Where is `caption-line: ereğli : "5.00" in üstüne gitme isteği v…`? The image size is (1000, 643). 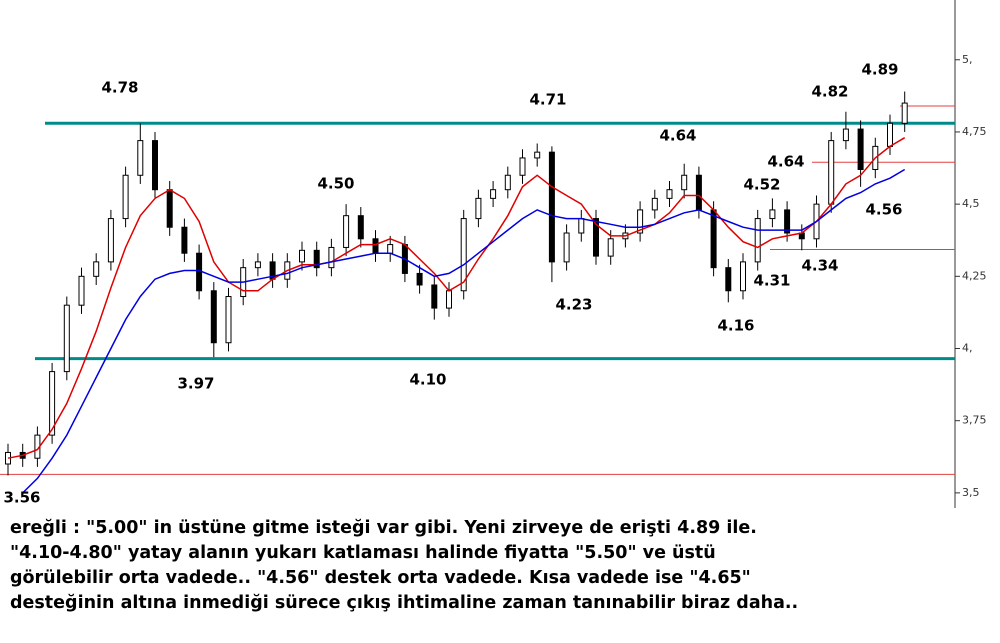
caption-line: ereğli : "5.00" in üstüne gitme isteği v… is located at coordinates (383, 528).